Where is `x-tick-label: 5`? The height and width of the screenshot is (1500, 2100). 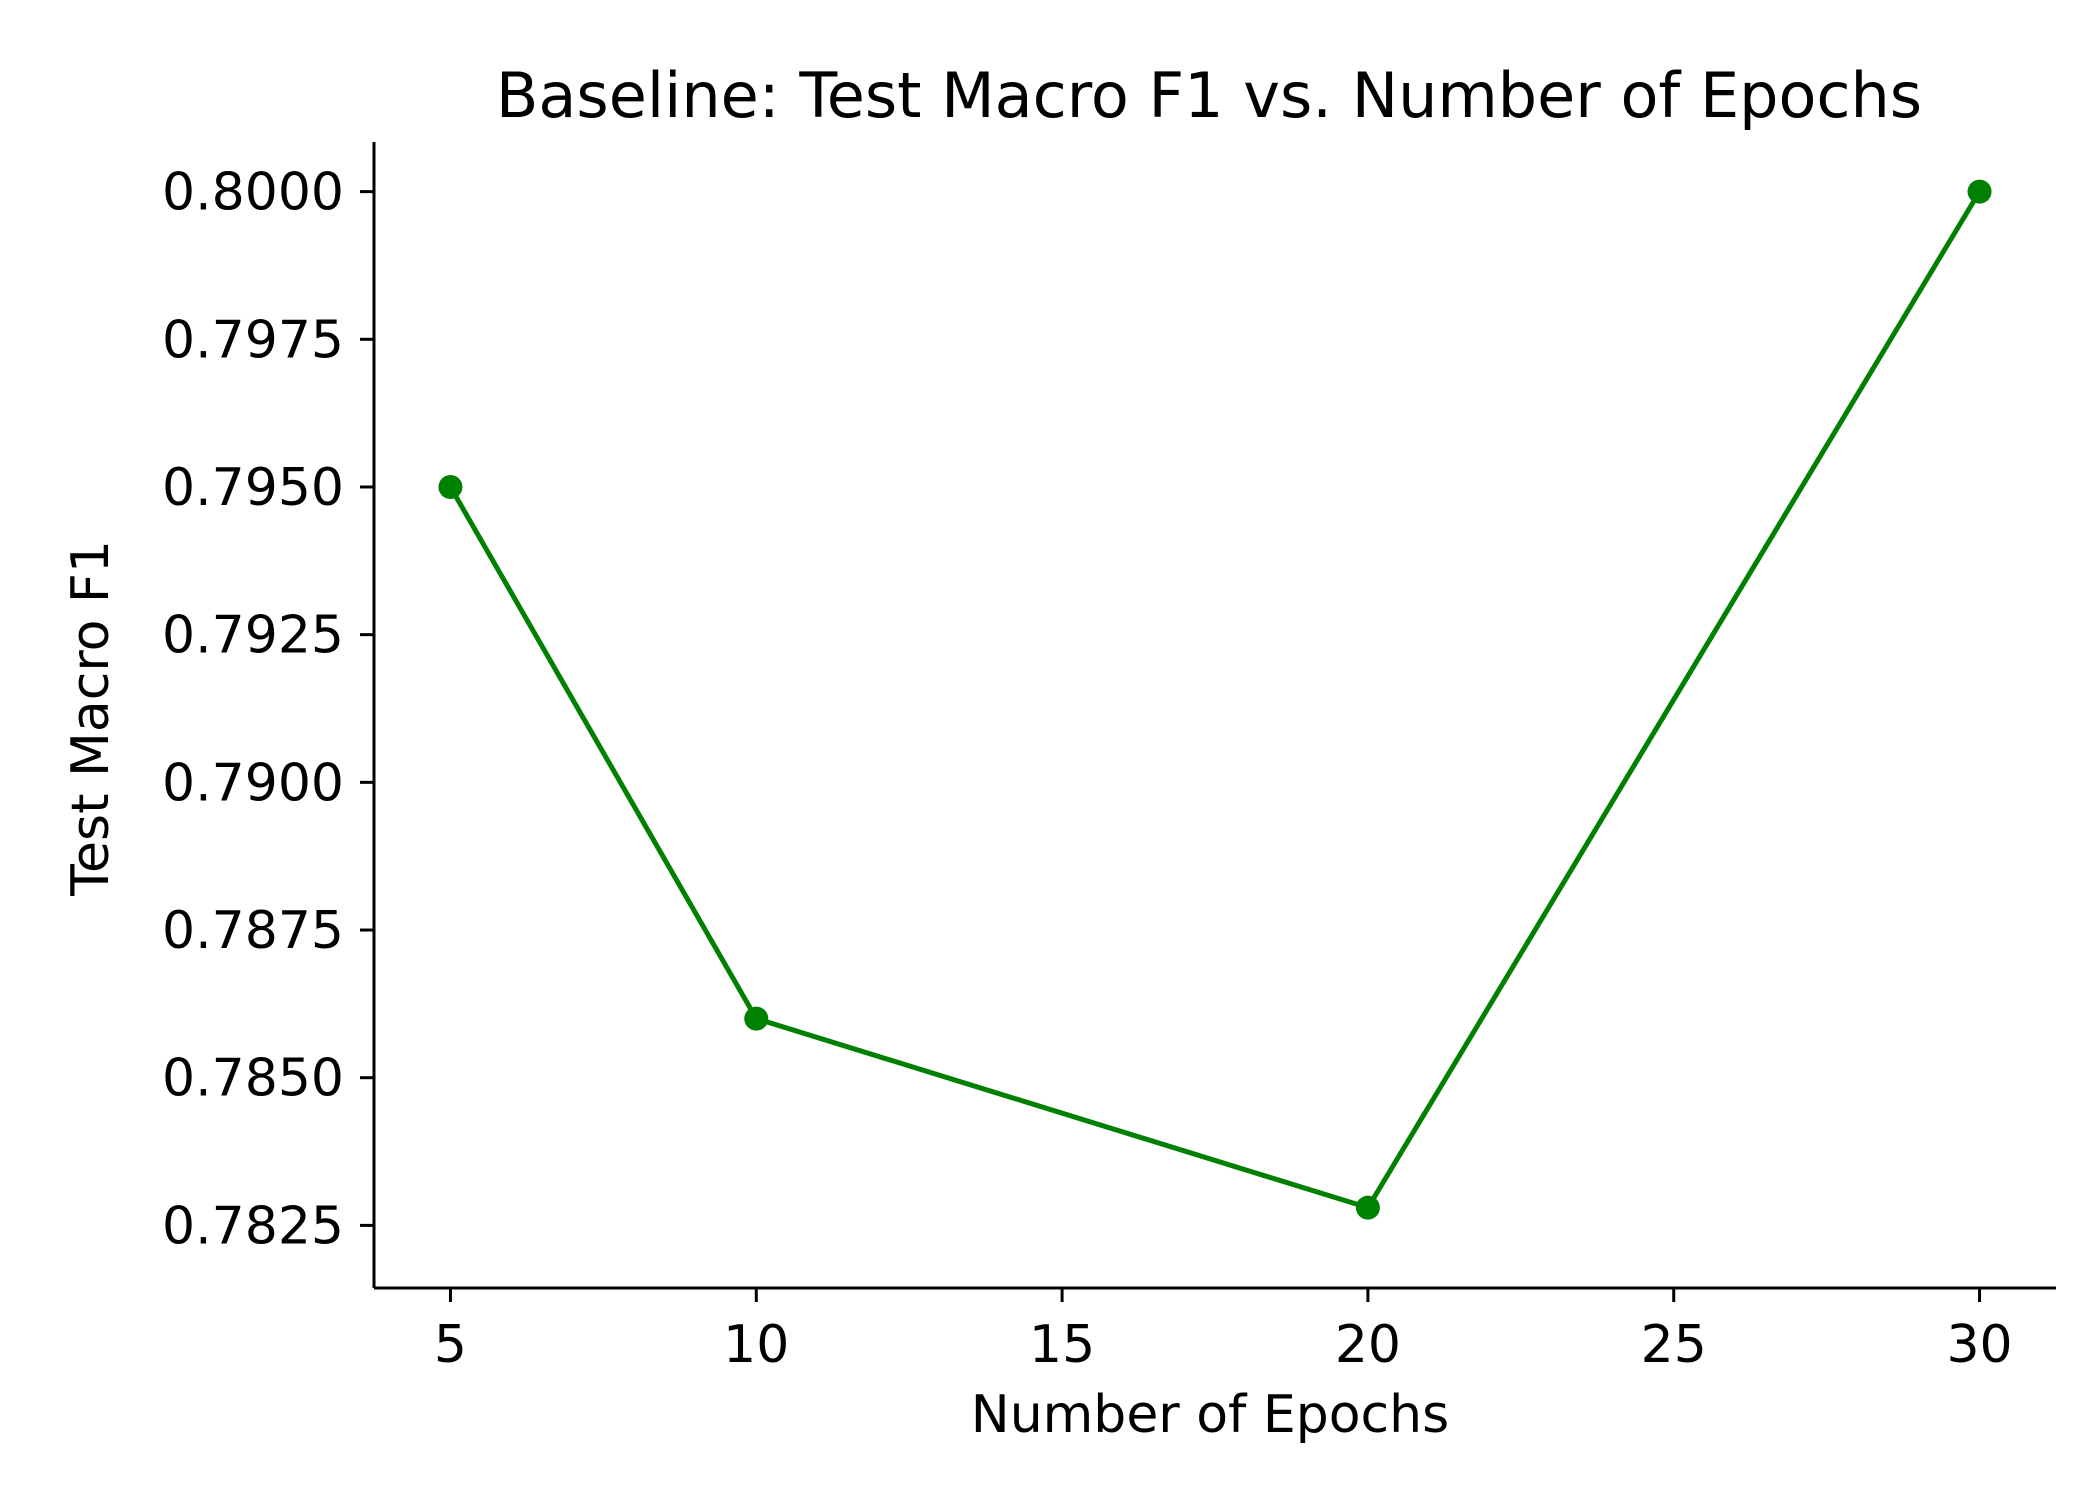 x-tick-label: 5 is located at coordinates (450, 1345).